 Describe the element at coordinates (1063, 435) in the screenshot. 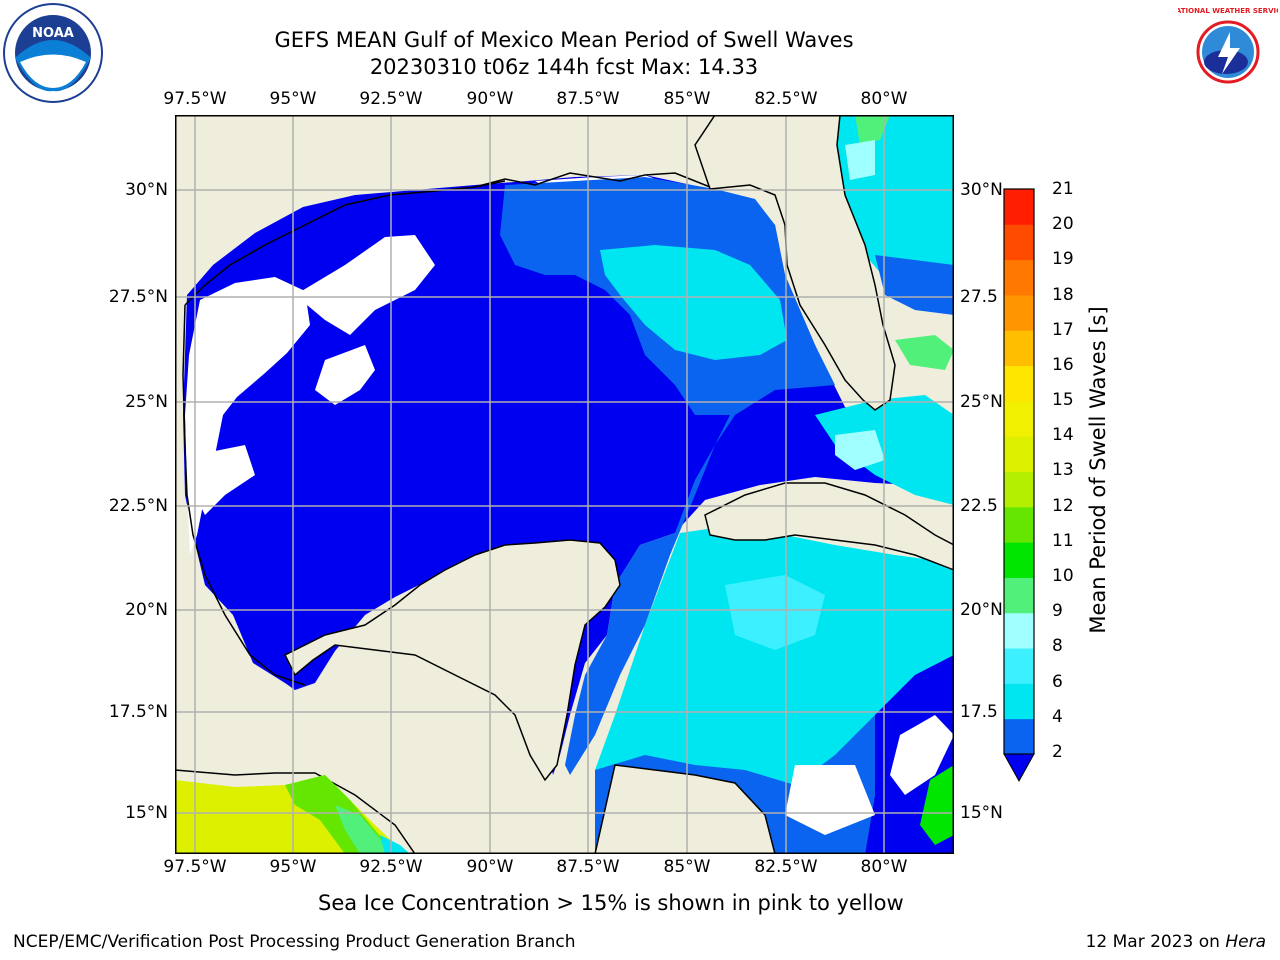

I see `colorbar-tick: 14` at that location.